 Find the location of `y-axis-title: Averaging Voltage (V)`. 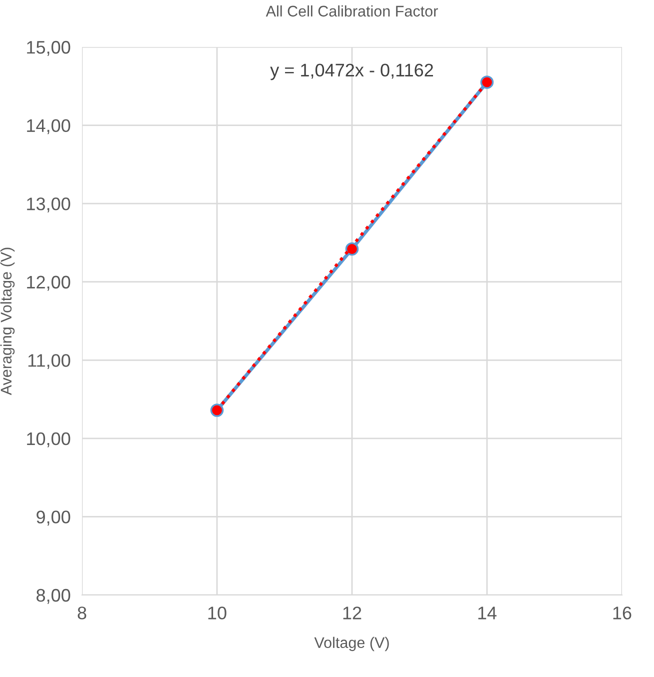

y-axis-title: Averaging Voltage (V) is located at coordinates (7, 322).